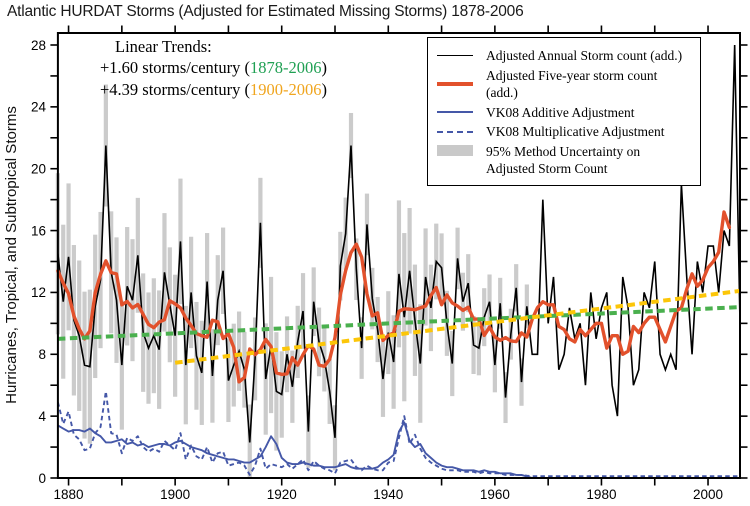  Describe the element at coordinates (575, 132) in the screenshot. I see `legend-label: VK08 Multiplicative Adjustment` at that location.